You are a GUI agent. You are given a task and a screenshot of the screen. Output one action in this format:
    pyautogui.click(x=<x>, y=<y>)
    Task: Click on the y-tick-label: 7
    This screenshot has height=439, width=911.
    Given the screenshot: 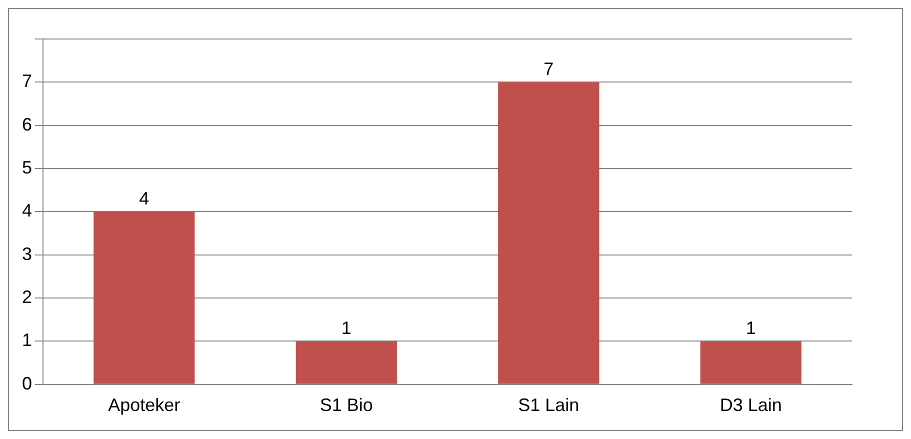 What is the action you would take?
    pyautogui.click(x=27, y=81)
    